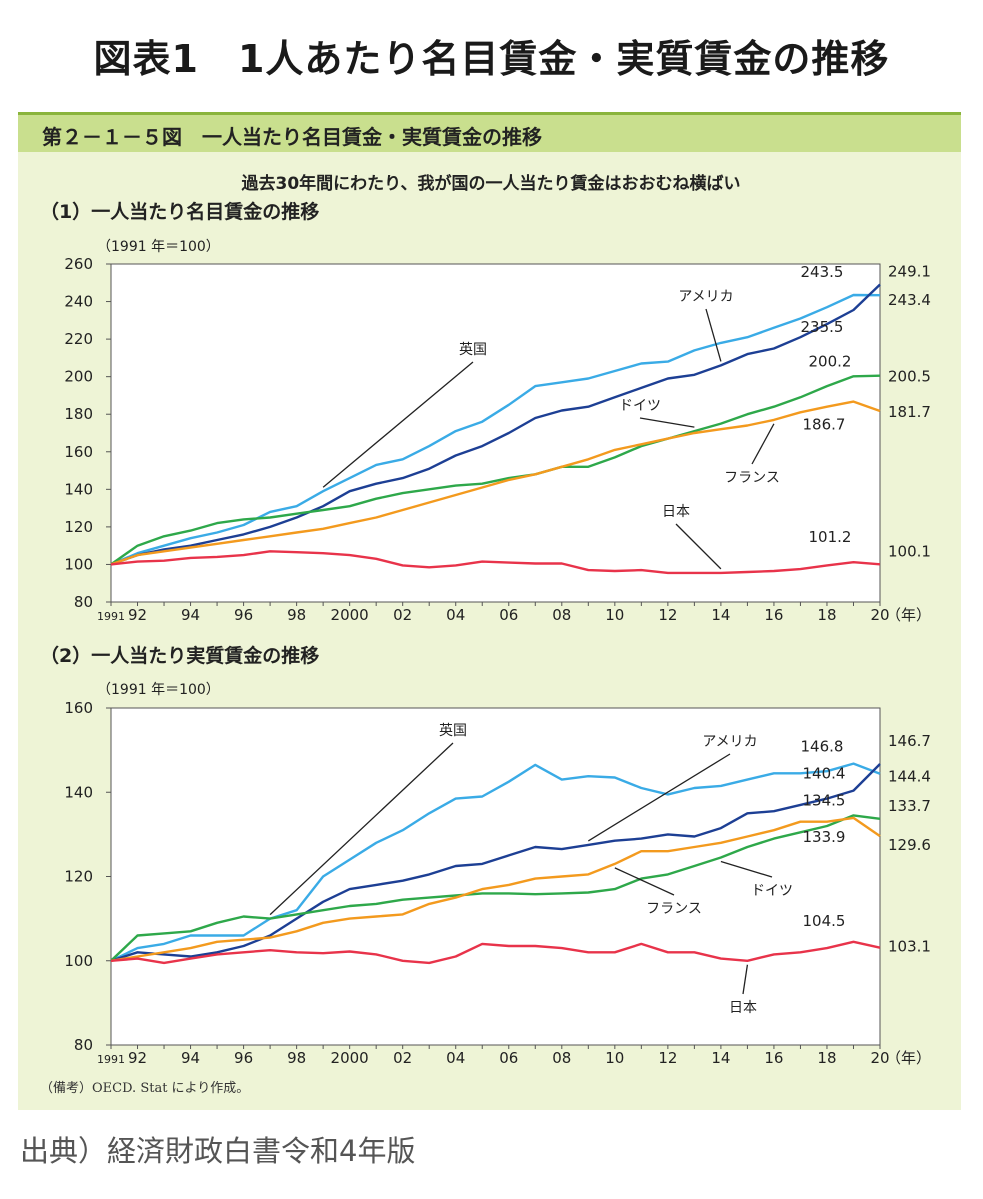 The width and height of the screenshot is (983, 1199). What do you see at coordinates (674, 909) in the screenshot?
I see `series-name-label: フランス` at bounding box center [674, 909].